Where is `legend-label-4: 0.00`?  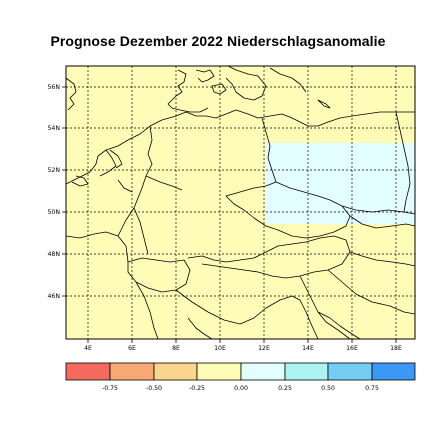 legend-label-4: 0.00 is located at coordinates (241, 388).